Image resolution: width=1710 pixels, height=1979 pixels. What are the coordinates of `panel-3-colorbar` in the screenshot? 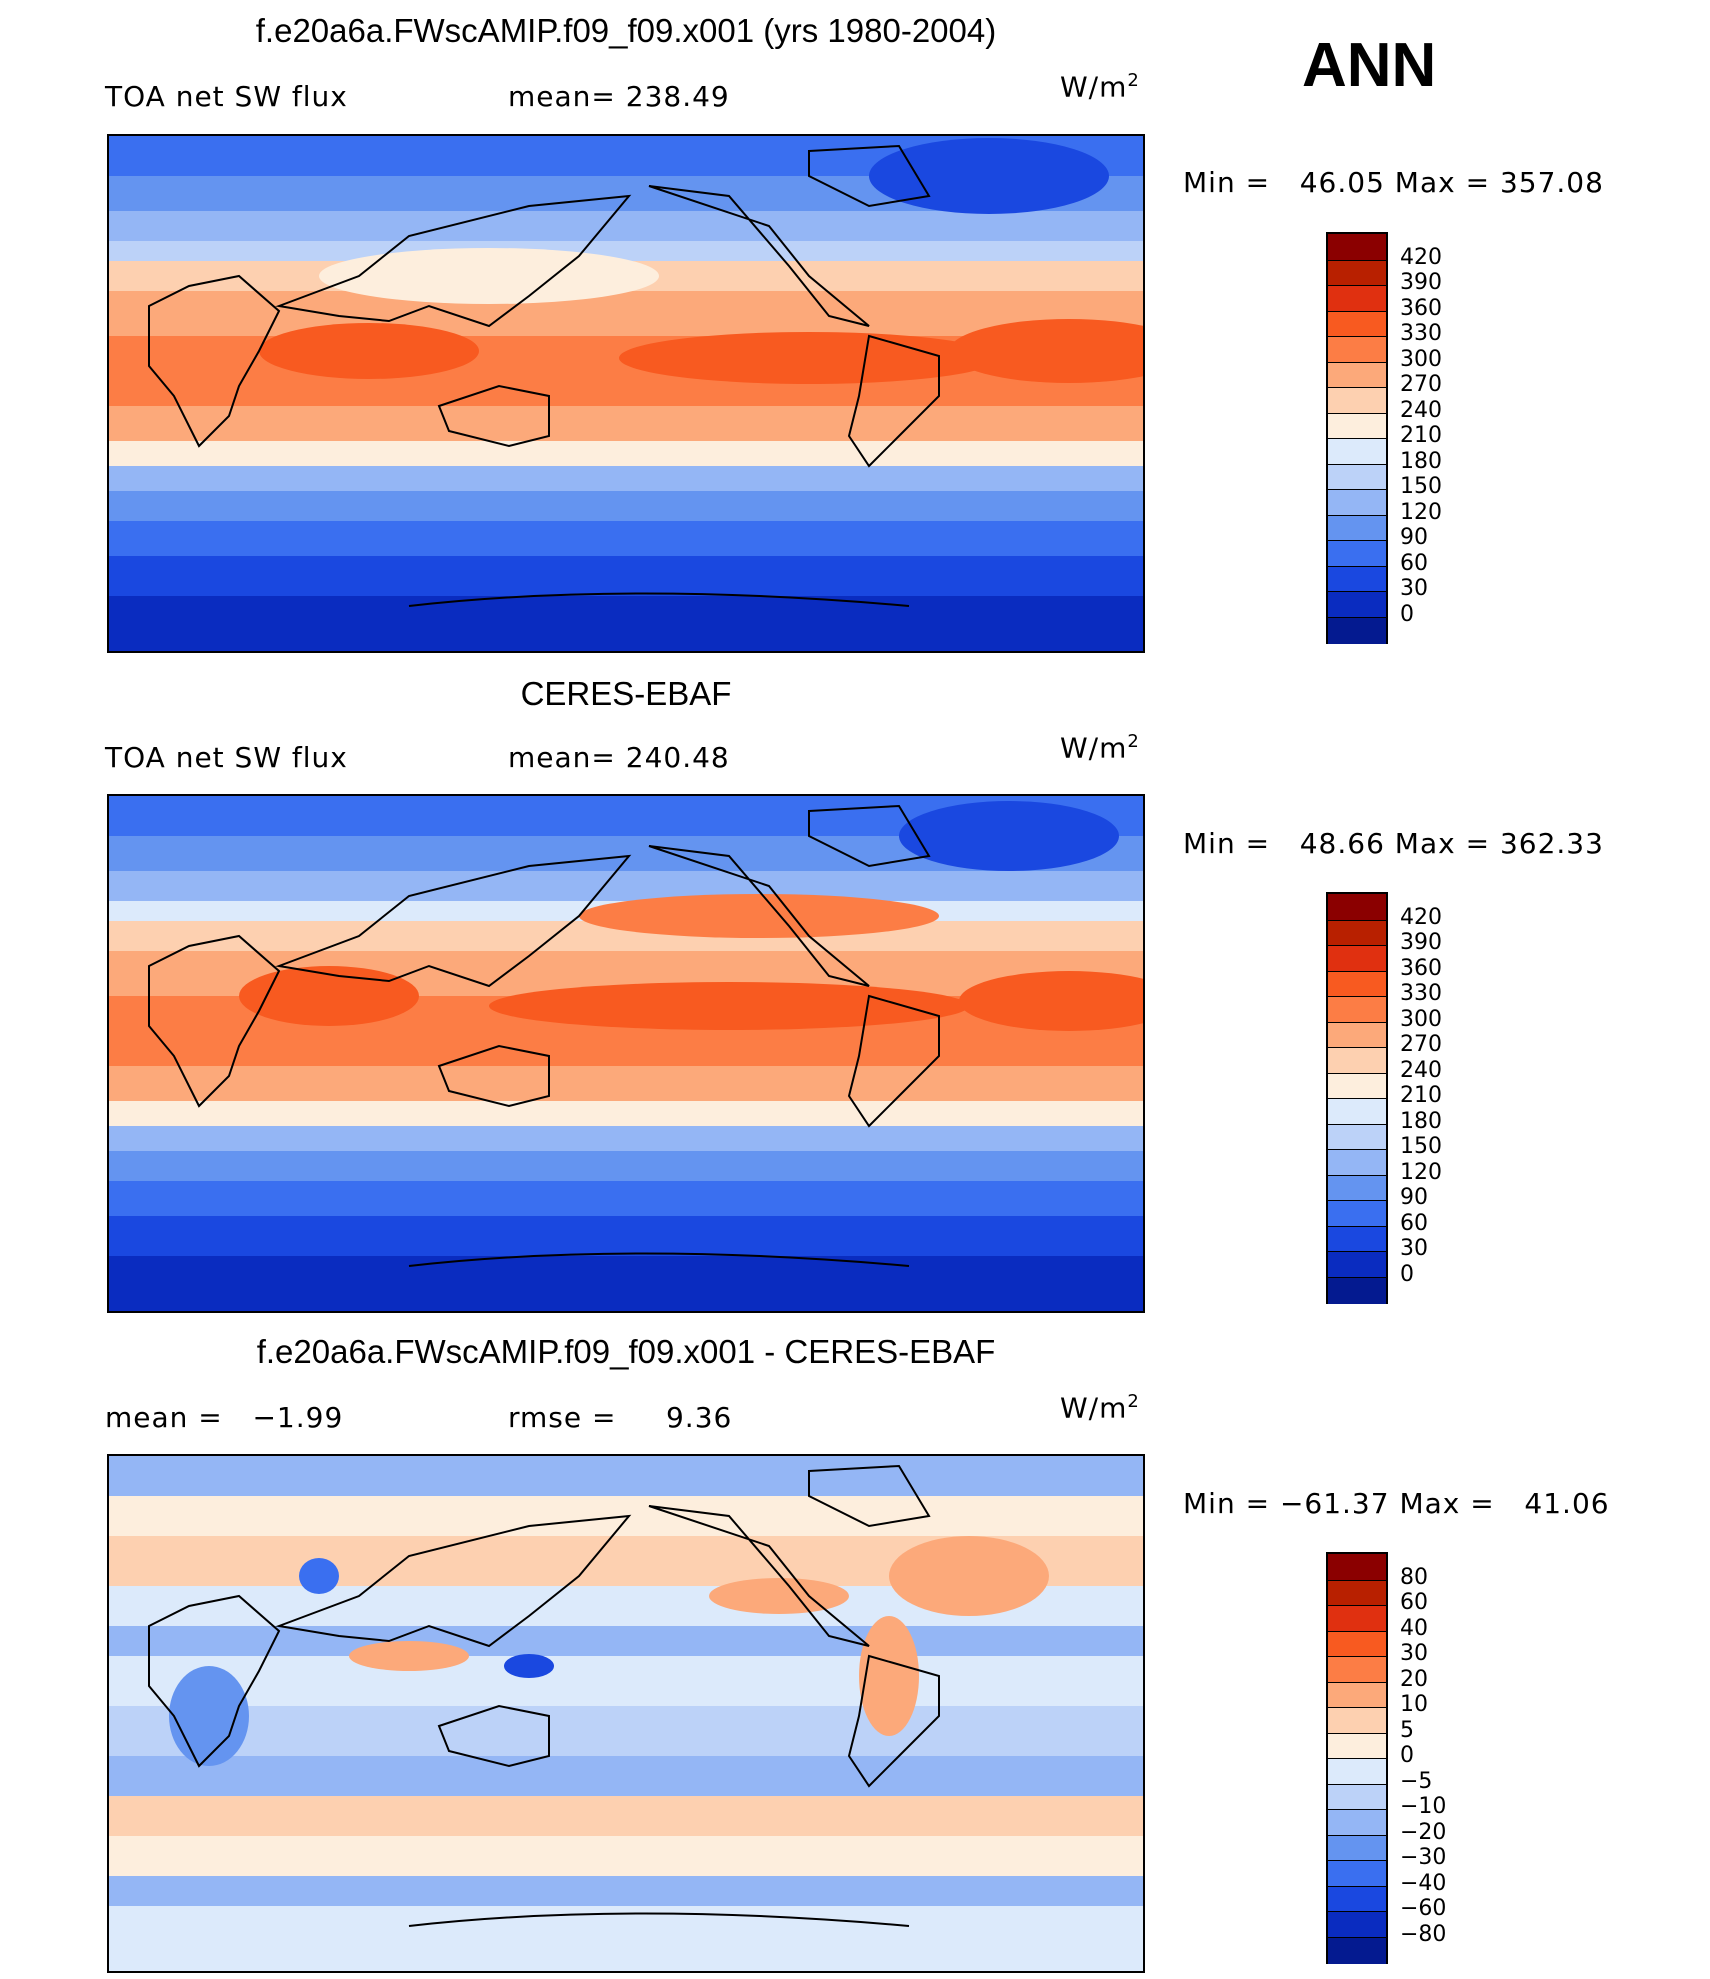 It's located at (1357, 1758).